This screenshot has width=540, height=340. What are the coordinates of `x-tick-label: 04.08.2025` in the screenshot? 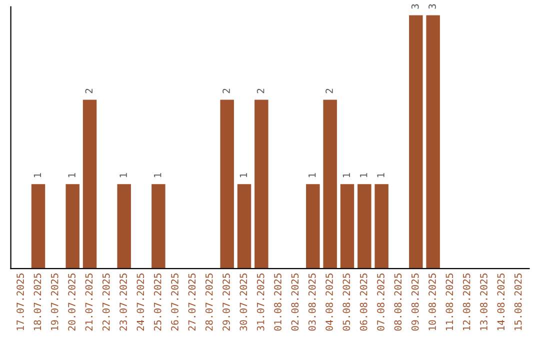 It's located at (329, 302).